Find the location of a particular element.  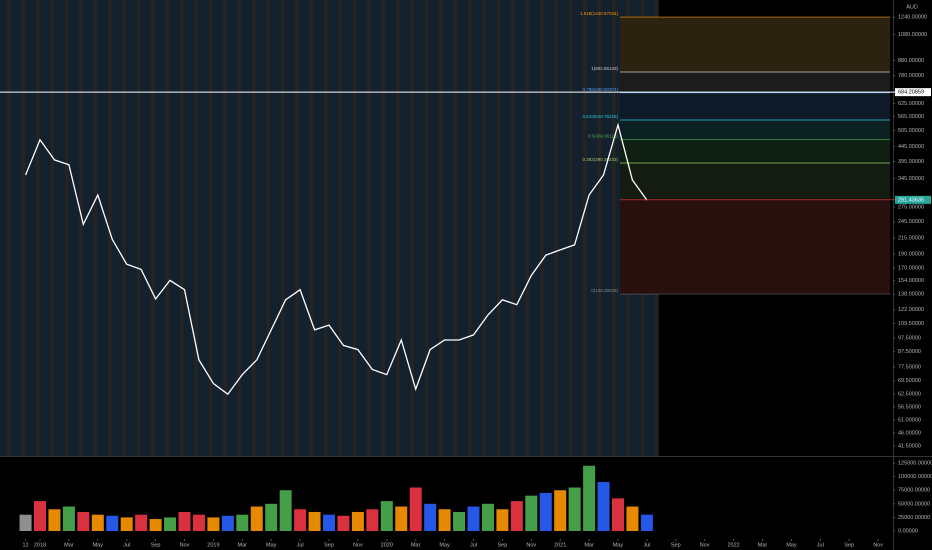

y-tick-label: 170.00000 is located at coordinates (911, 268).